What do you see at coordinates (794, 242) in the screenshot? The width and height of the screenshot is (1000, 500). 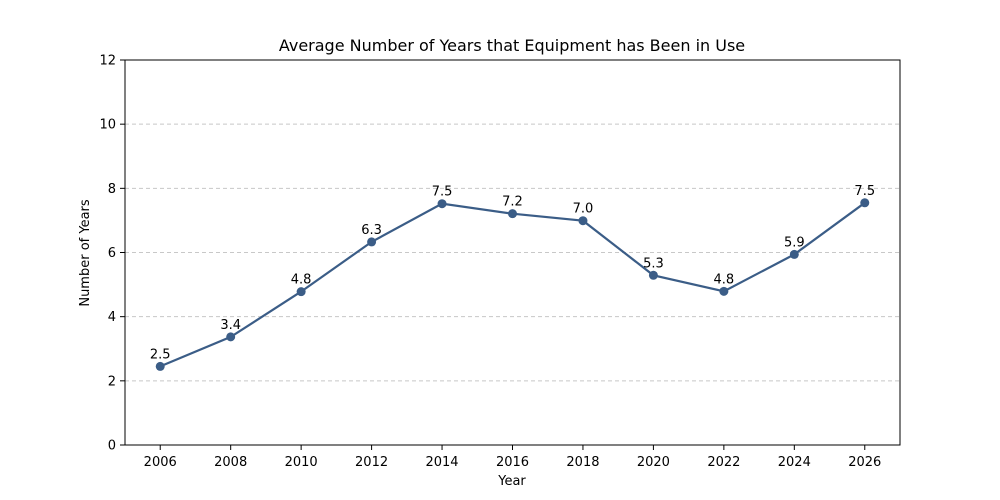 I see `data-label: 5.9` at bounding box center [794, 242].